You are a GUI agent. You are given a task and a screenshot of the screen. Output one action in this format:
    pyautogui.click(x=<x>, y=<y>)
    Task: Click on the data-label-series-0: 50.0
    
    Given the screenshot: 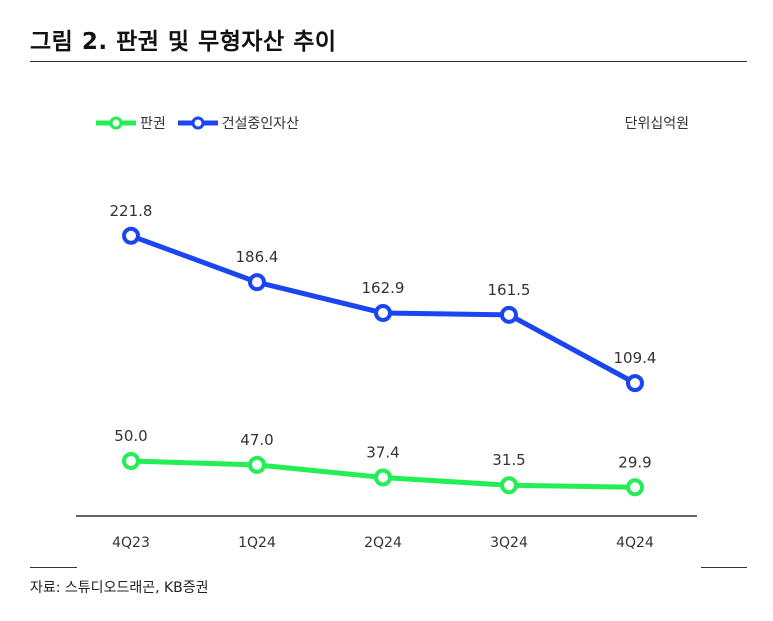 What is the action you would take?
    pyautogui.click(x=130, y=436)
    